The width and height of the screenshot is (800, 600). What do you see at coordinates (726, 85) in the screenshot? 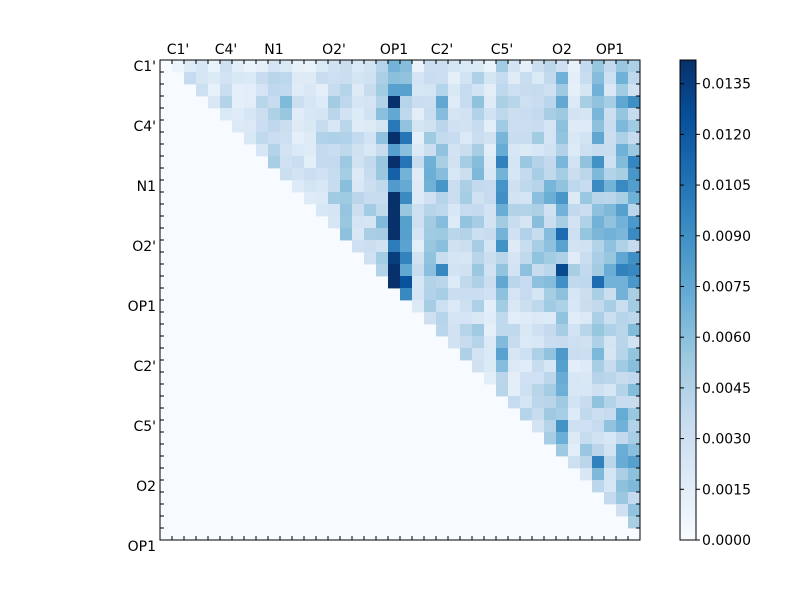
I see `colorbar-tick-label: 0.0135` at bounding box center [726, 85].